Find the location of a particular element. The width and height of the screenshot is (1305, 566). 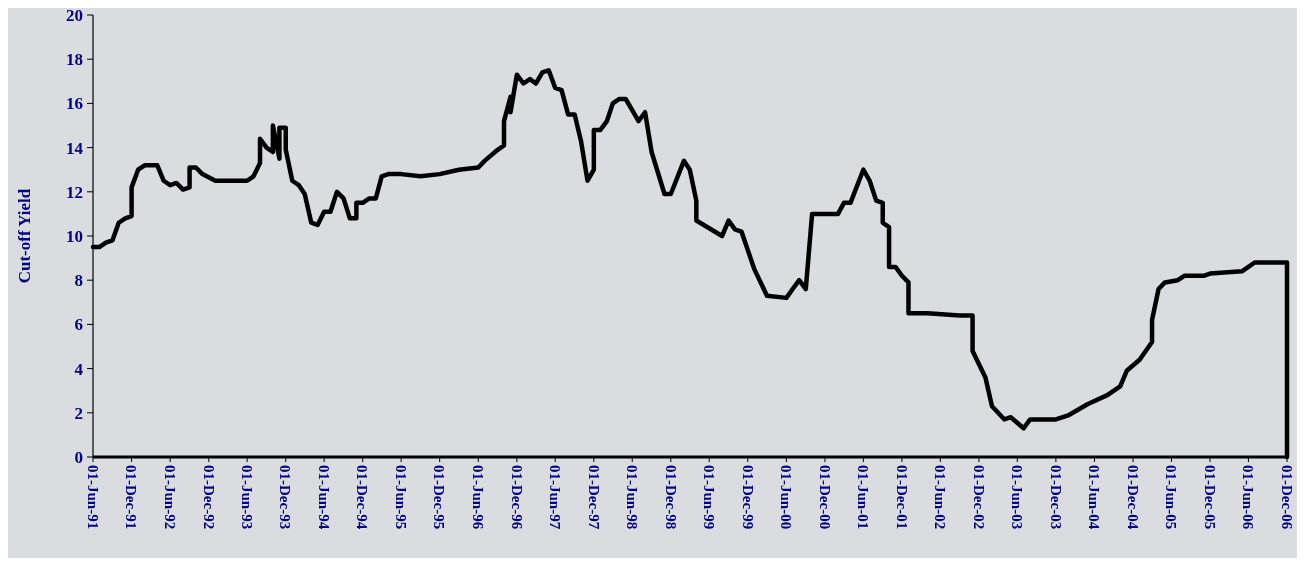

y-tick-label: 4 is located at coordinates (79, 369).